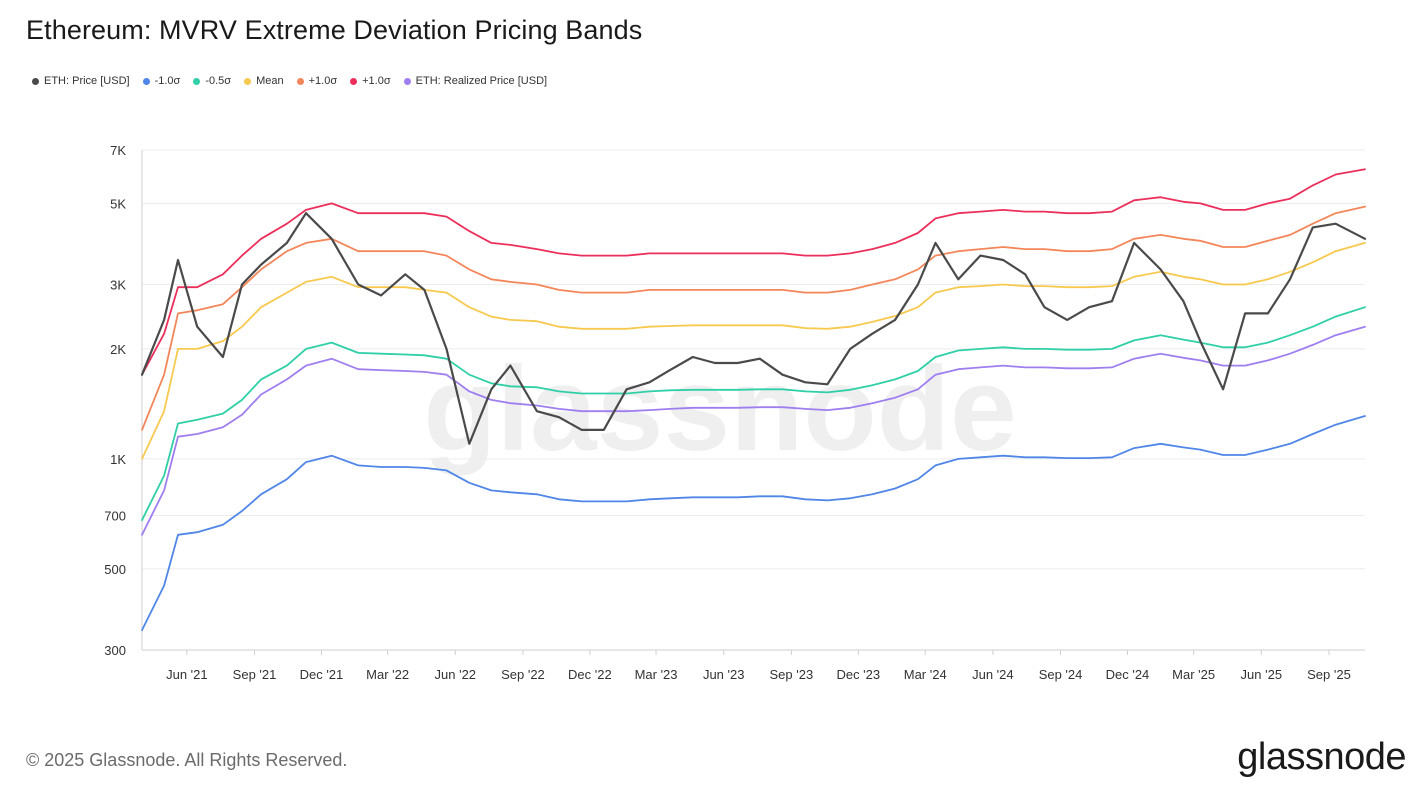  I want to click on x-tick-label: Jun '23, so click(724, 674).